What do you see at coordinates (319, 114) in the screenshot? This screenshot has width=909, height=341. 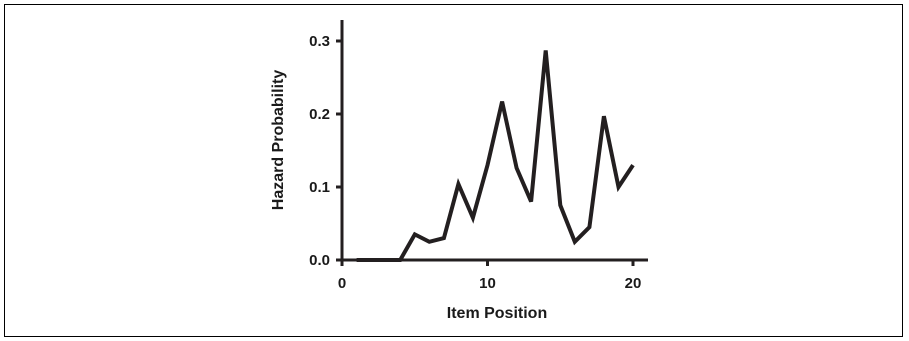 I see `y-tick-label: 0.2` at bounding box center [319, 114].